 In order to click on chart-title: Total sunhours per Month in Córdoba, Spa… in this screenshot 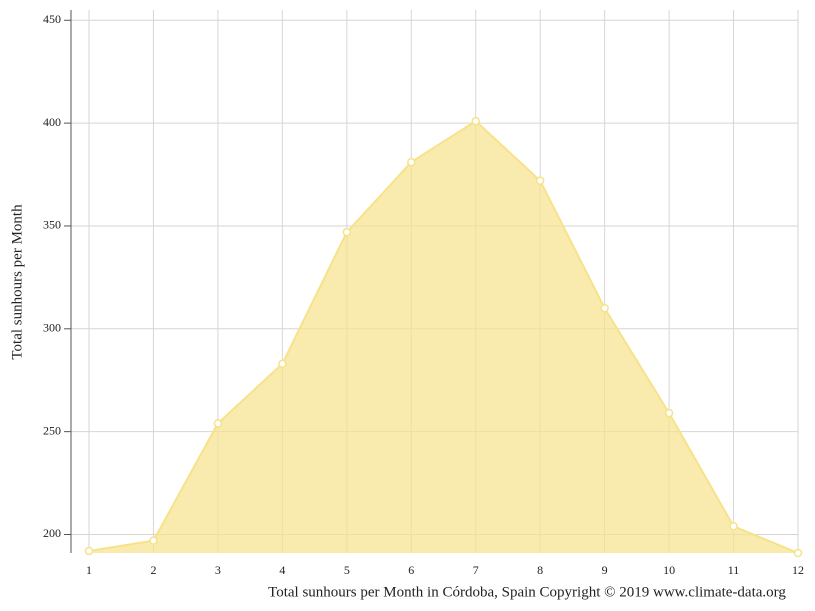, I will do `click(527, 592)`.